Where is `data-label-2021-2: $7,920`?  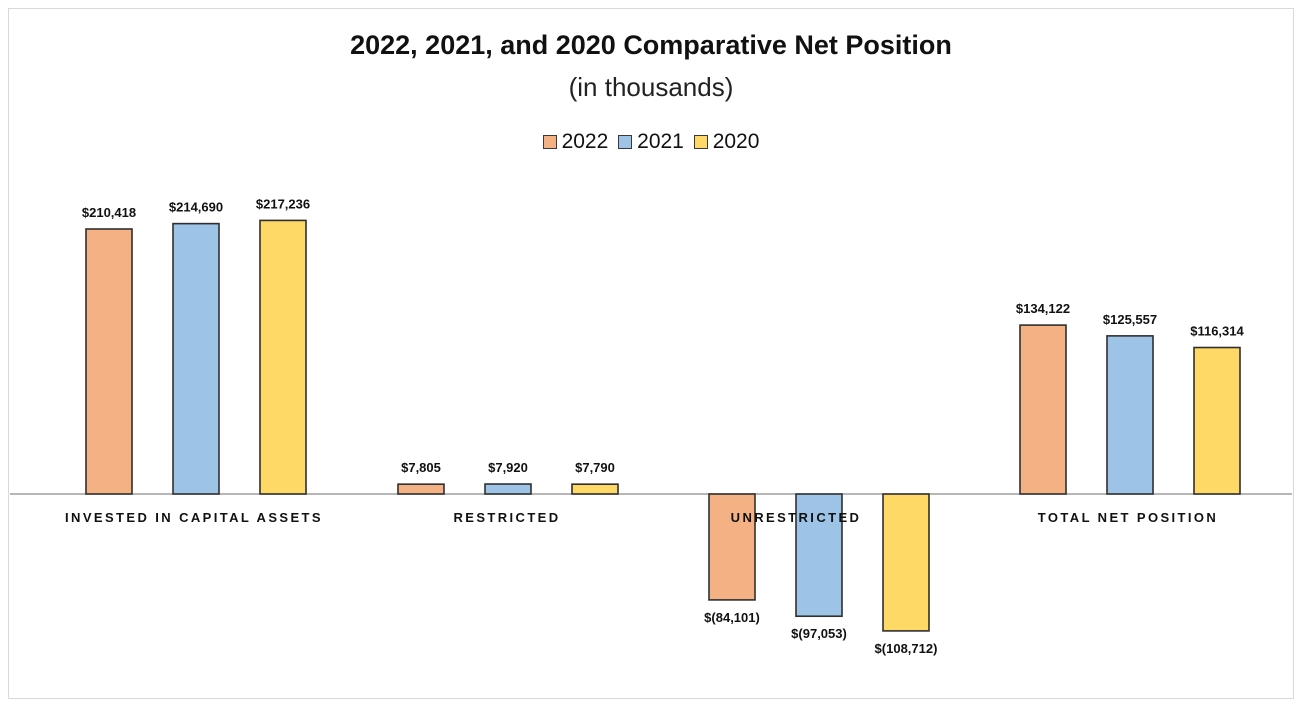
data-label-2021-2: $7,920 is located at coordinates (508, 467).